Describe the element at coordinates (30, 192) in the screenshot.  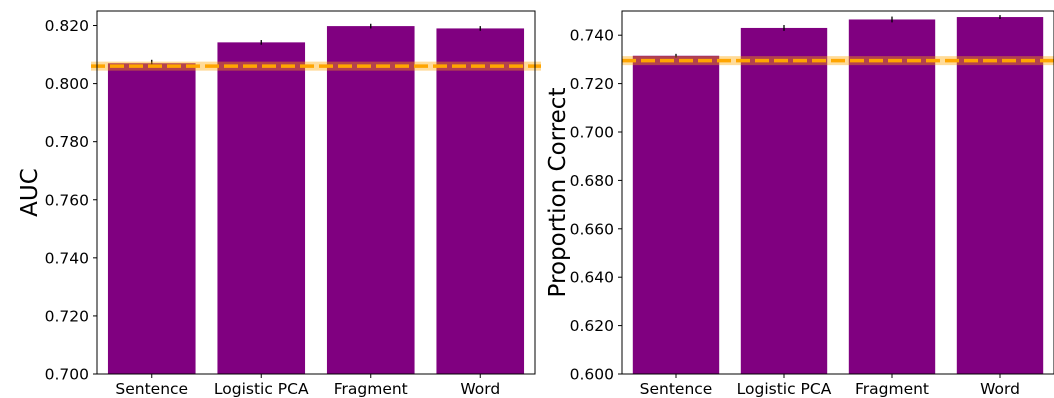
I see `left-y-axis-title: AUC` at that location.